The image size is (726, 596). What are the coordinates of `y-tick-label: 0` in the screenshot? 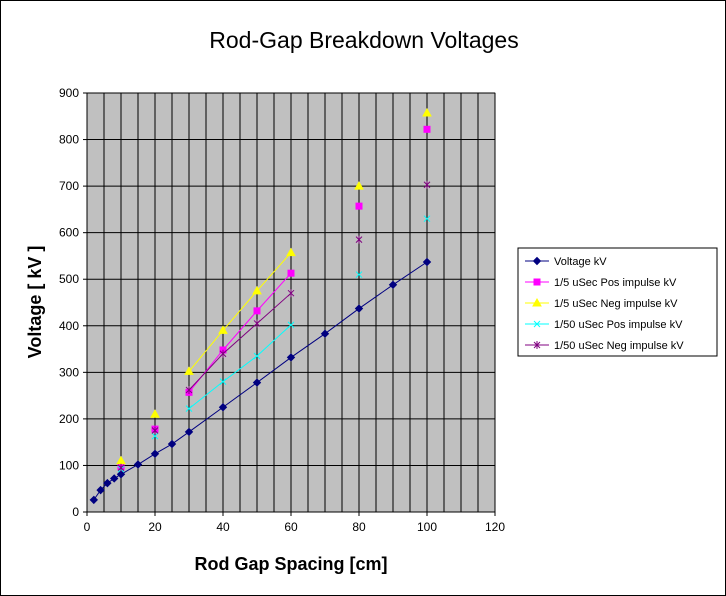 It's located at (75, 512).